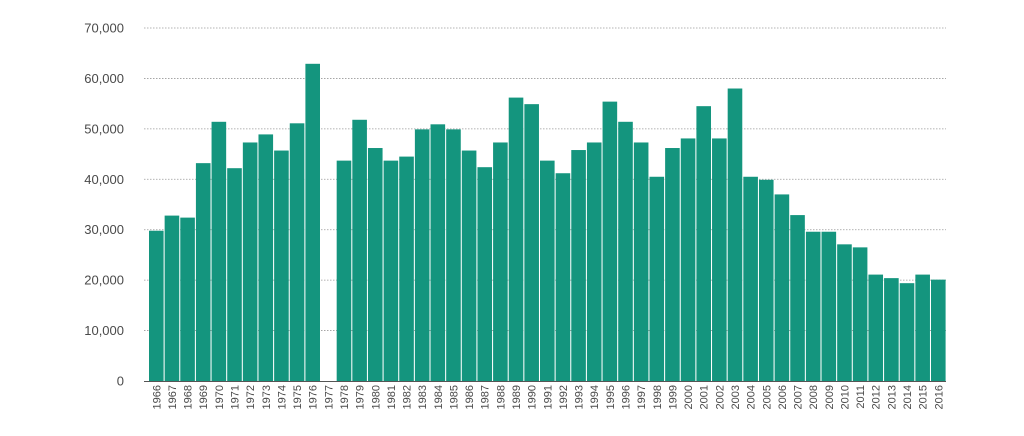 This screenshot has width=1024, height=436. Describe the element at coordinates (438, 252) in the screenshot. I see `bar-1984` at that location.